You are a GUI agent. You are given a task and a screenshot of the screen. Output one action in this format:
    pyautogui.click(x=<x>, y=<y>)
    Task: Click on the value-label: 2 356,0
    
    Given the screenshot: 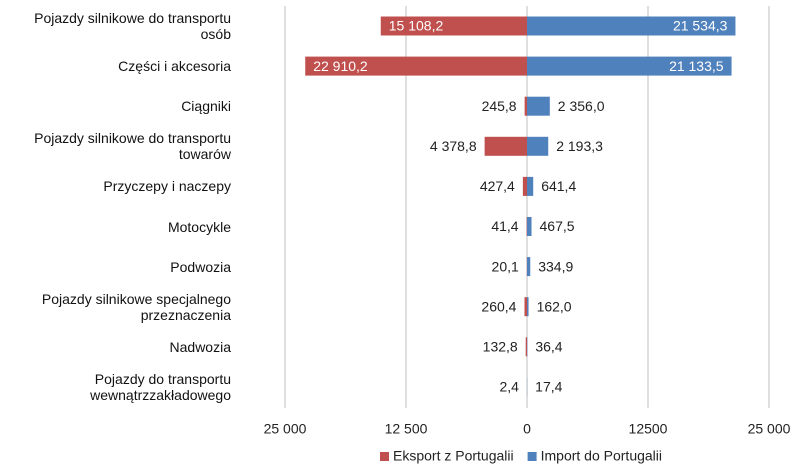 What is the action you would take?
    pyautogui.click(x=581, y=106)
    